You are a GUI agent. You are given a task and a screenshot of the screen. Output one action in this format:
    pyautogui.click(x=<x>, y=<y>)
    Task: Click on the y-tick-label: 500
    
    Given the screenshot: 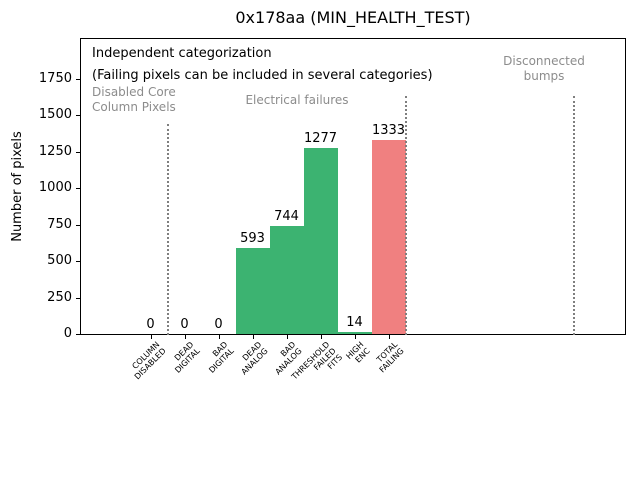 What is the action you would take?
    pyautogui.click(x=59, y=261)
    